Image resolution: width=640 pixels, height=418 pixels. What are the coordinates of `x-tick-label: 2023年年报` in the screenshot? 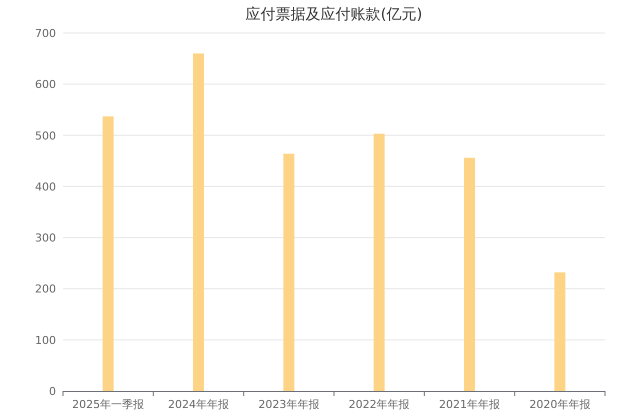 It's located at (289, 404).